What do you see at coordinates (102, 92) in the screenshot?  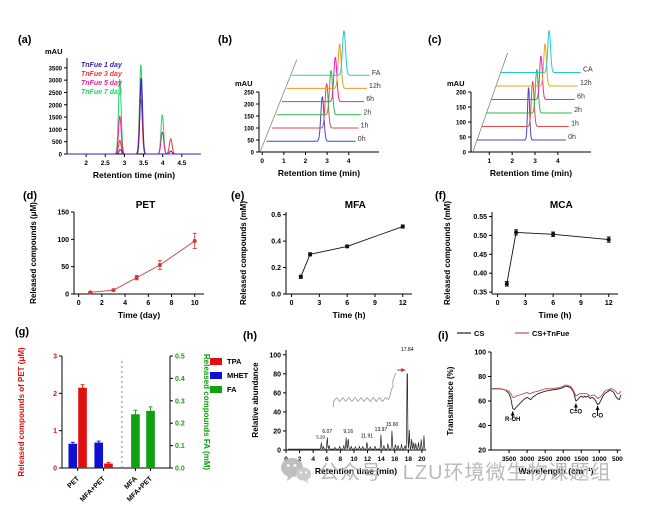 I see `svg-text: TnFue 7 day` at bounding box center [102, 92].